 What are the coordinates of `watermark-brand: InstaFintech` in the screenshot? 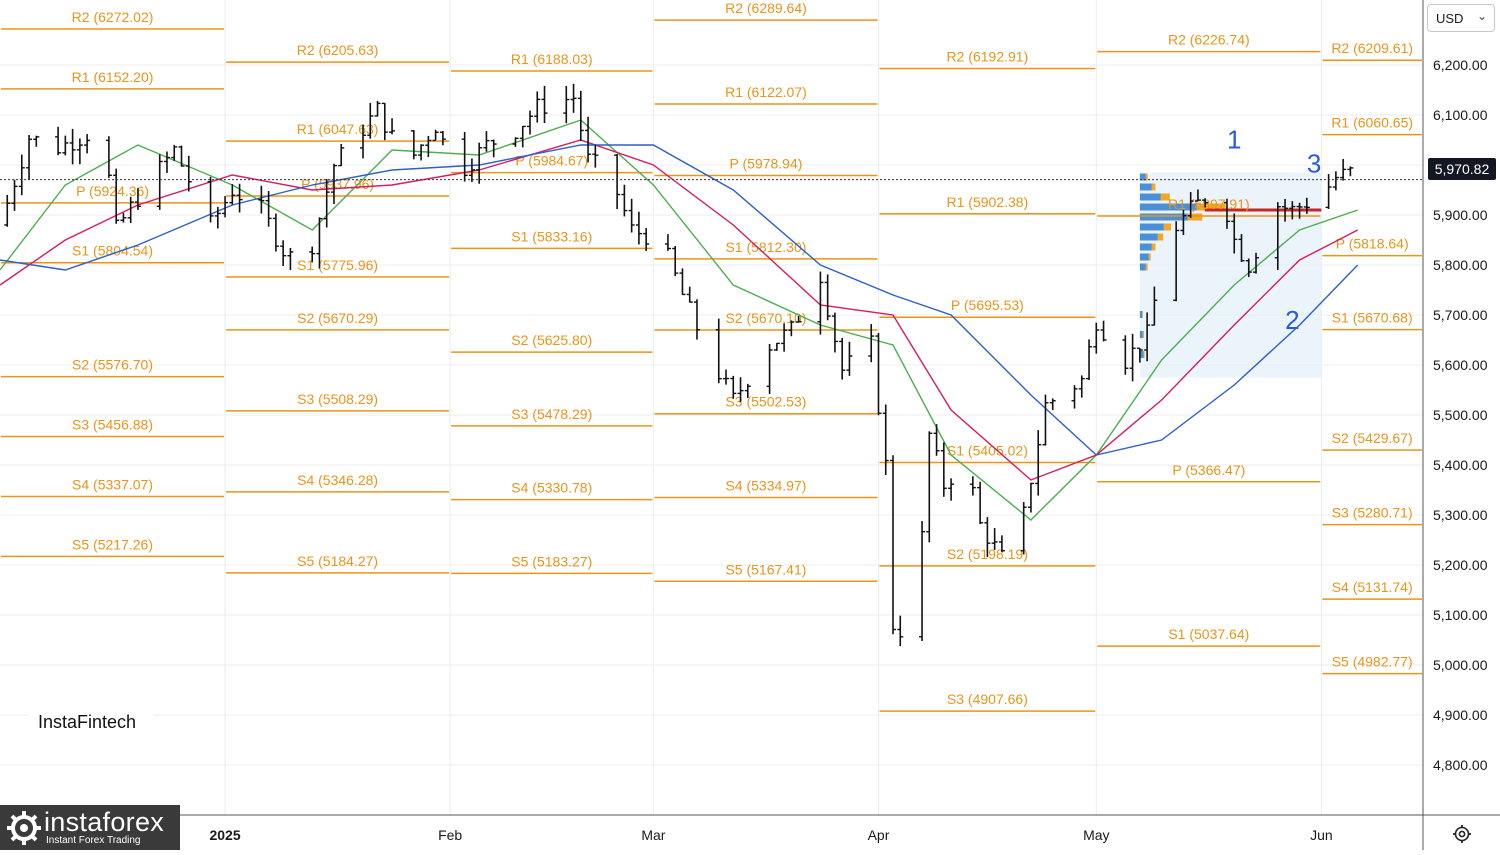 It's located at (87, 722).